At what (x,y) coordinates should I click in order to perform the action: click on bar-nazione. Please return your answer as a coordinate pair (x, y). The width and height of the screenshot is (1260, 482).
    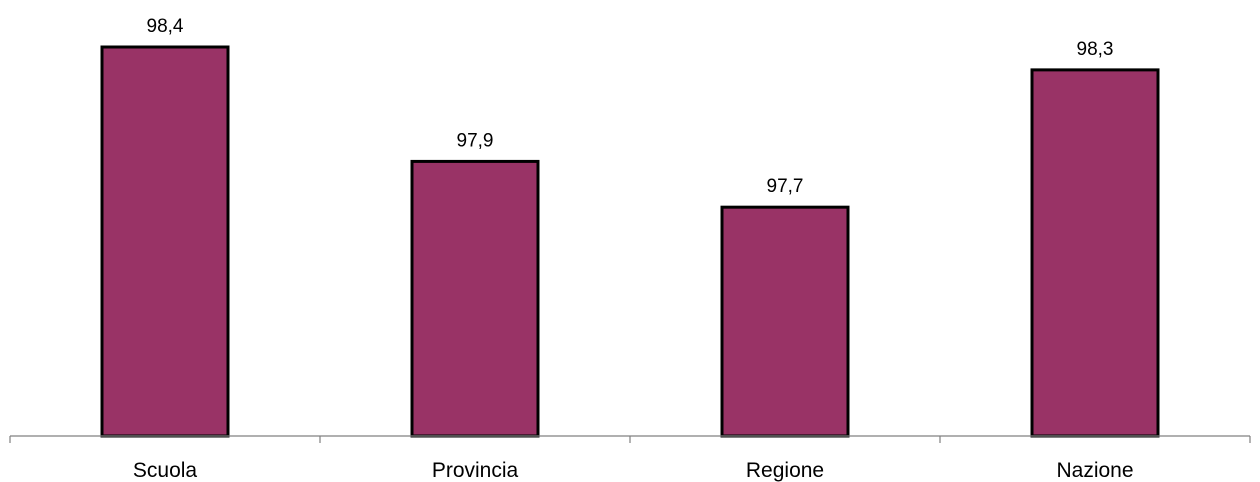
    Looking at the image, I should click on (1095, 253).